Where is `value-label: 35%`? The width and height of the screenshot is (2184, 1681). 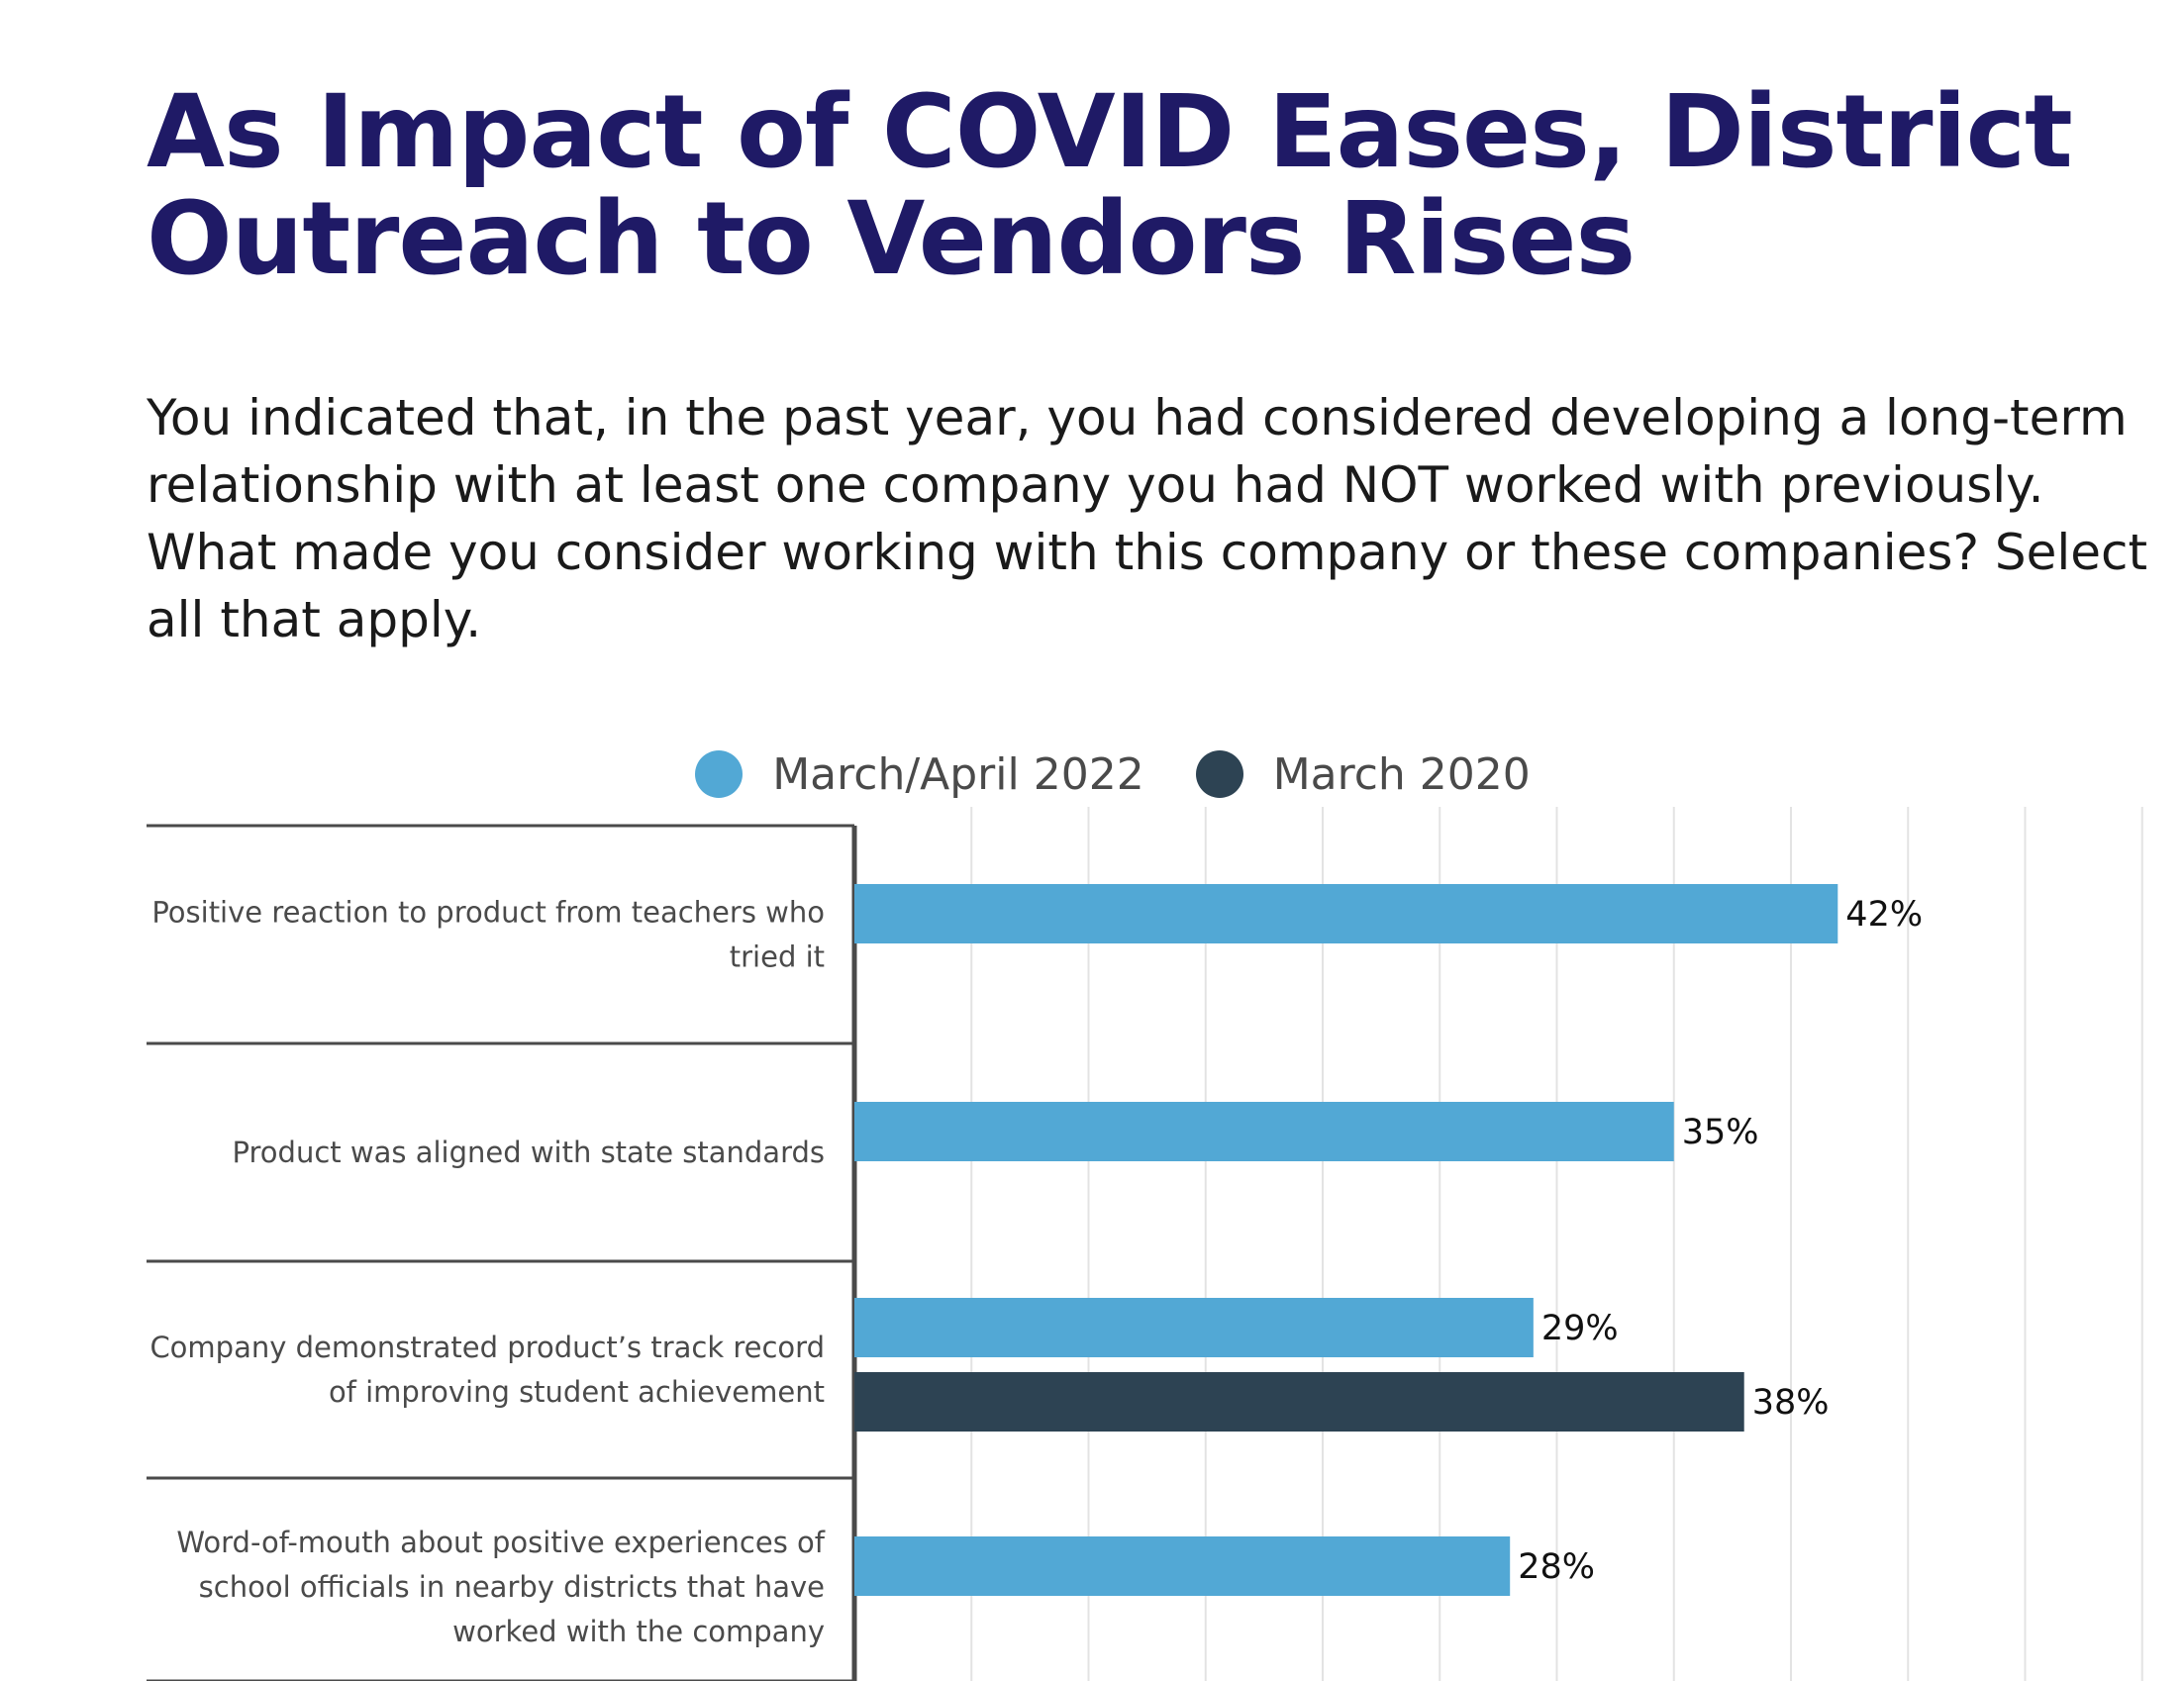 value-label: 35% is located at coordinates (1720, 1132).